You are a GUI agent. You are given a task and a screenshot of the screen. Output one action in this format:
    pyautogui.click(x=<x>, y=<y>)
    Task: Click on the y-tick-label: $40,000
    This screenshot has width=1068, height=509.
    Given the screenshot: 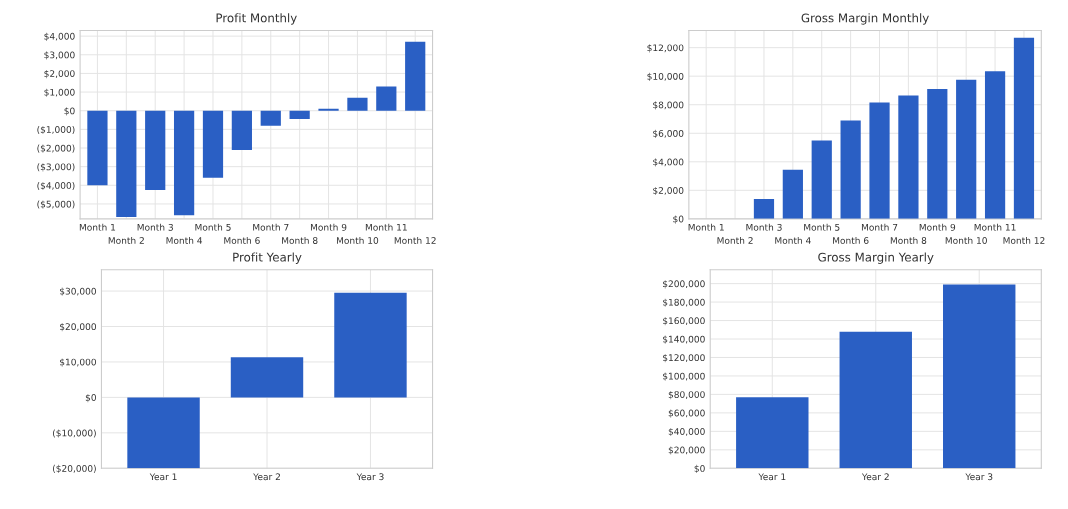 What is the action you would take?
    pyautogui.click(x=686, y=432)
    